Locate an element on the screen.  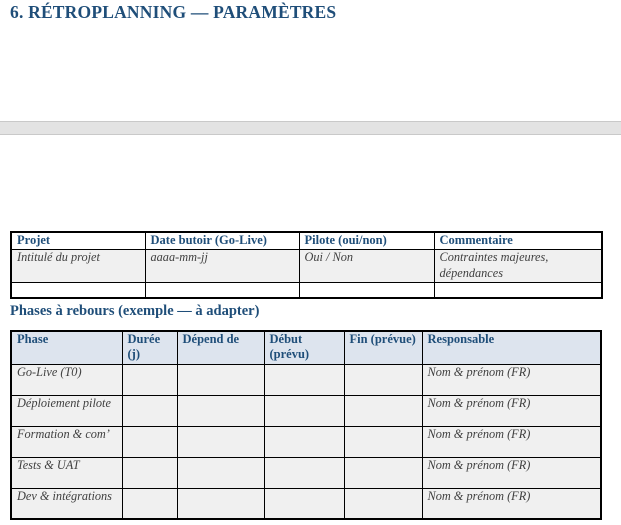
cell-commentaire: Contraintes majeures, dépendances is located at coordinates (518, 266).